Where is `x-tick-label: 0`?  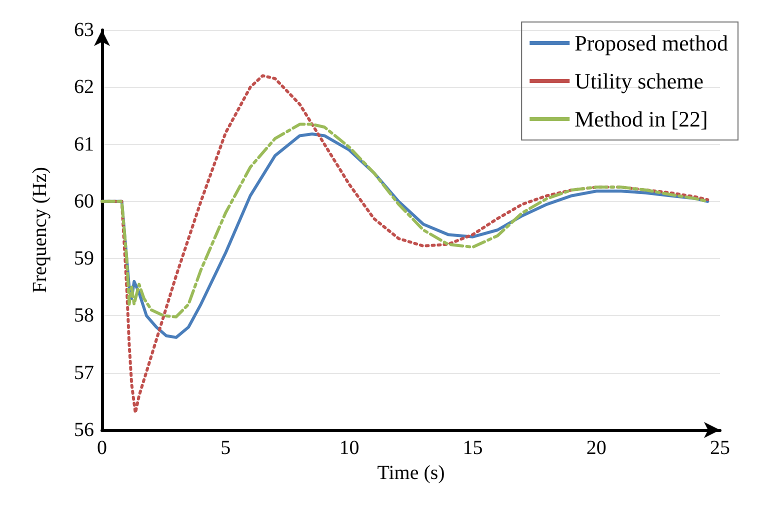 x-tick-label: 0 is located at coordinates (102, 448).